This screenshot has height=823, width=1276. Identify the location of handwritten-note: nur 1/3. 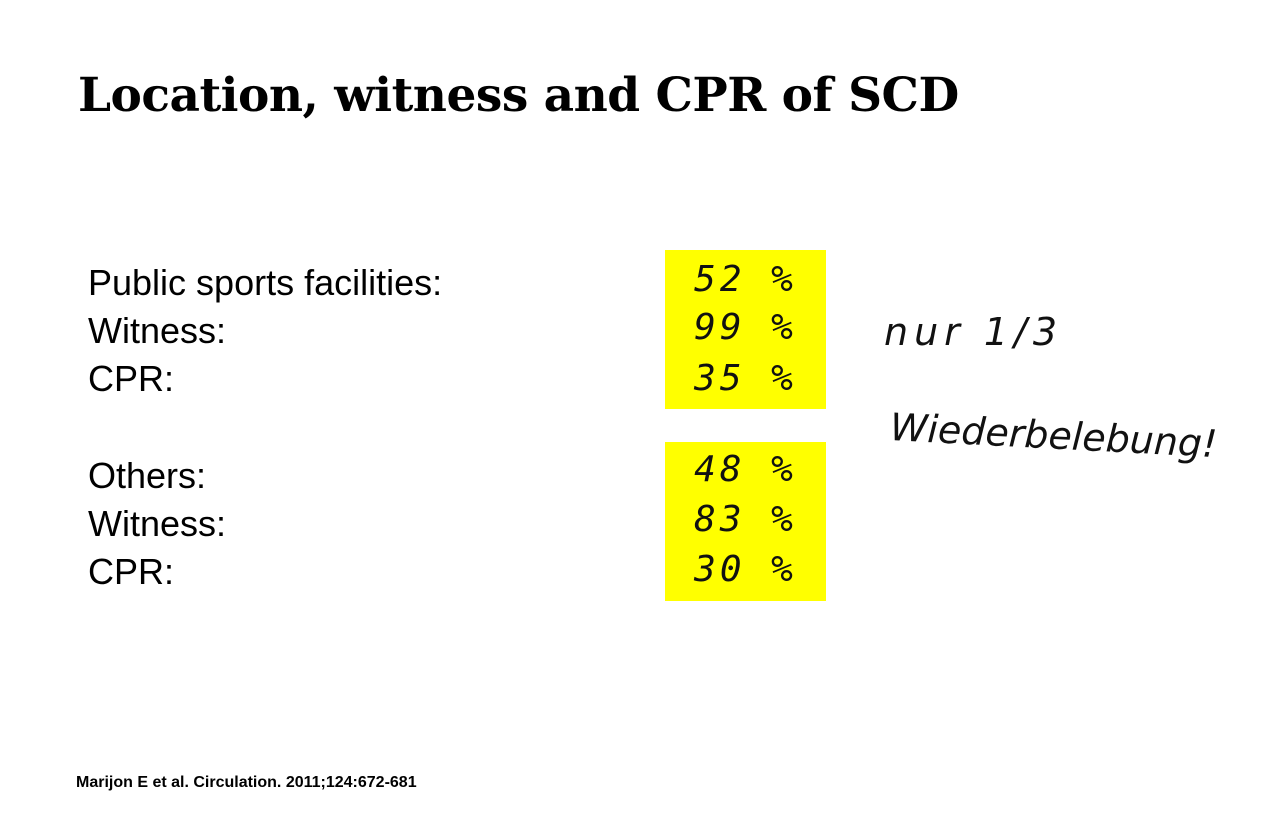
(974, 332).